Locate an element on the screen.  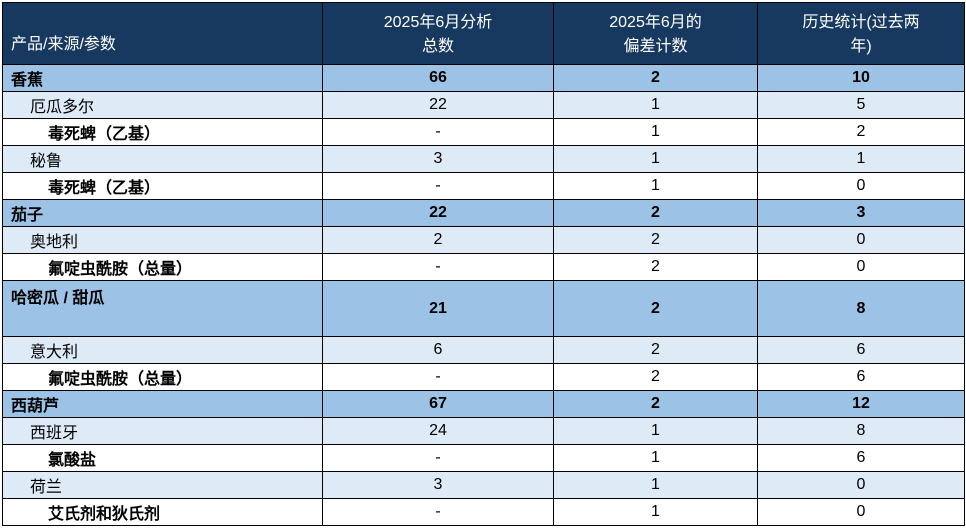
row-label: 茄子 is located at coordinates (162, 213).